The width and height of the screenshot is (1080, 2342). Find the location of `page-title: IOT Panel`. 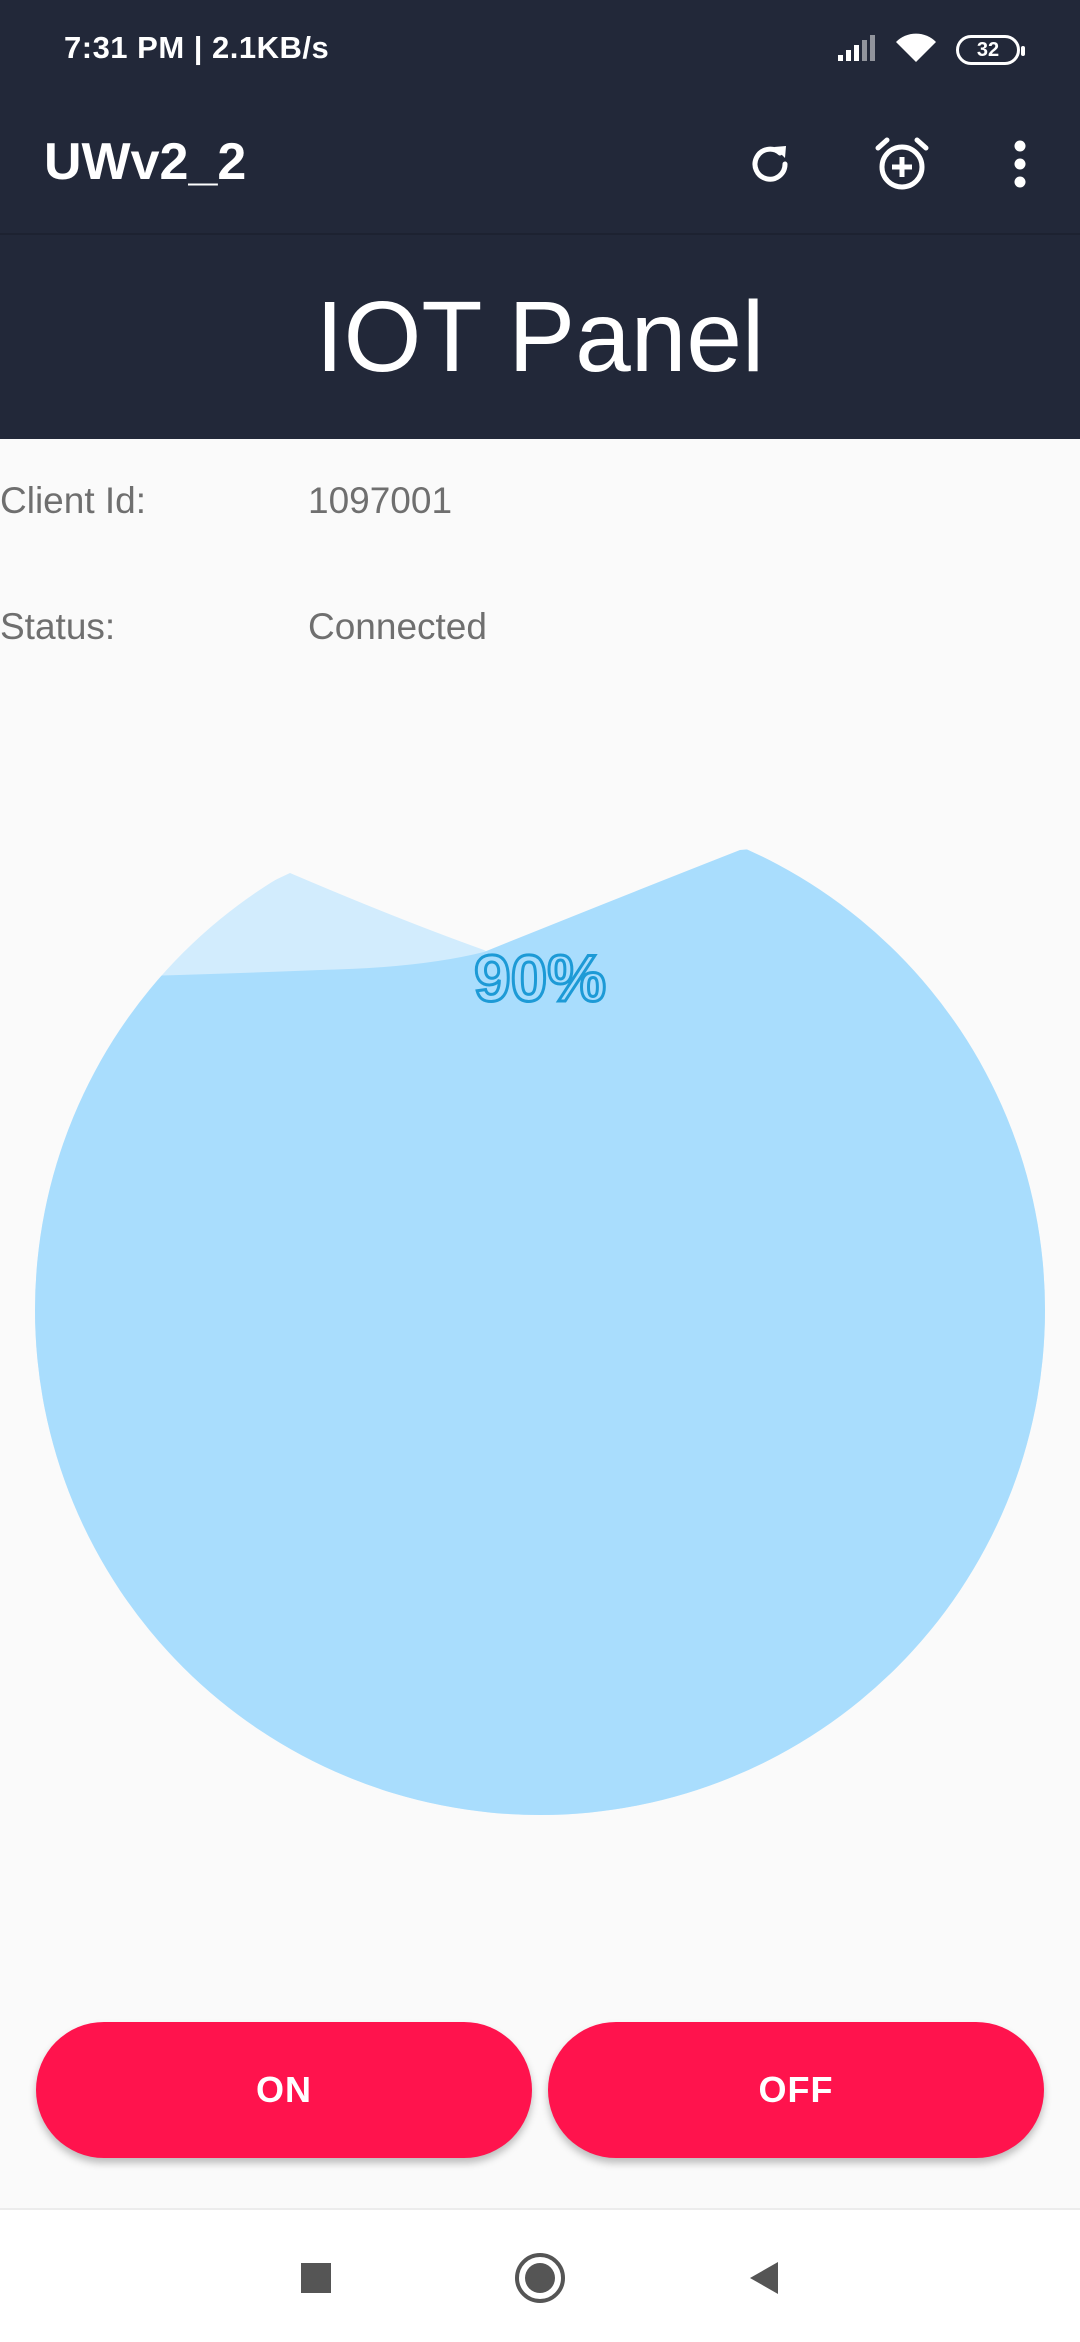

page-title: IOT Panel is located at coordinates (540, 337).